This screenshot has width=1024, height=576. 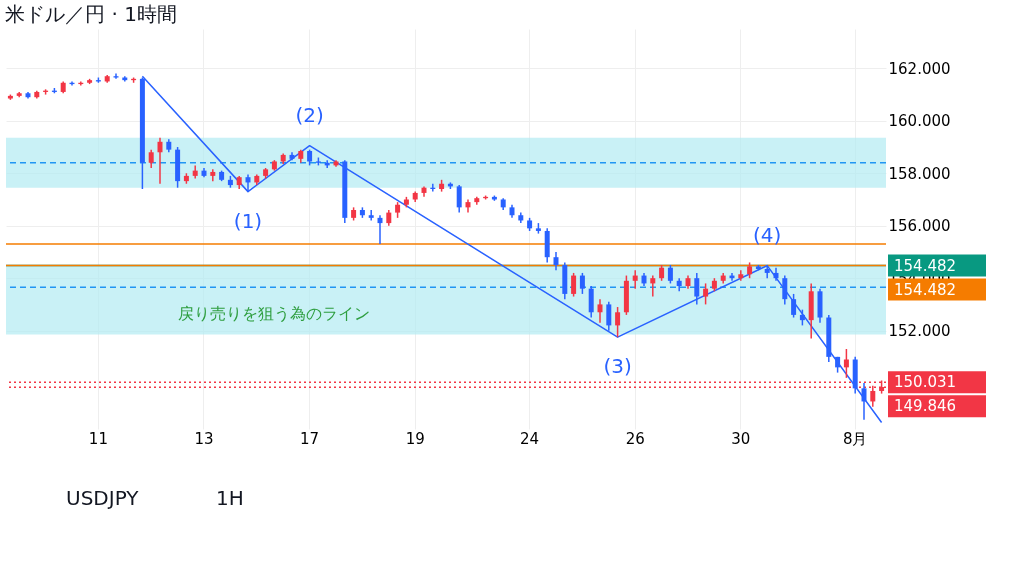 What do you see at coordinates (919, 226) in the screenshot?
I see `y-tick-label: 156.000` at bounding box center [919, 226].